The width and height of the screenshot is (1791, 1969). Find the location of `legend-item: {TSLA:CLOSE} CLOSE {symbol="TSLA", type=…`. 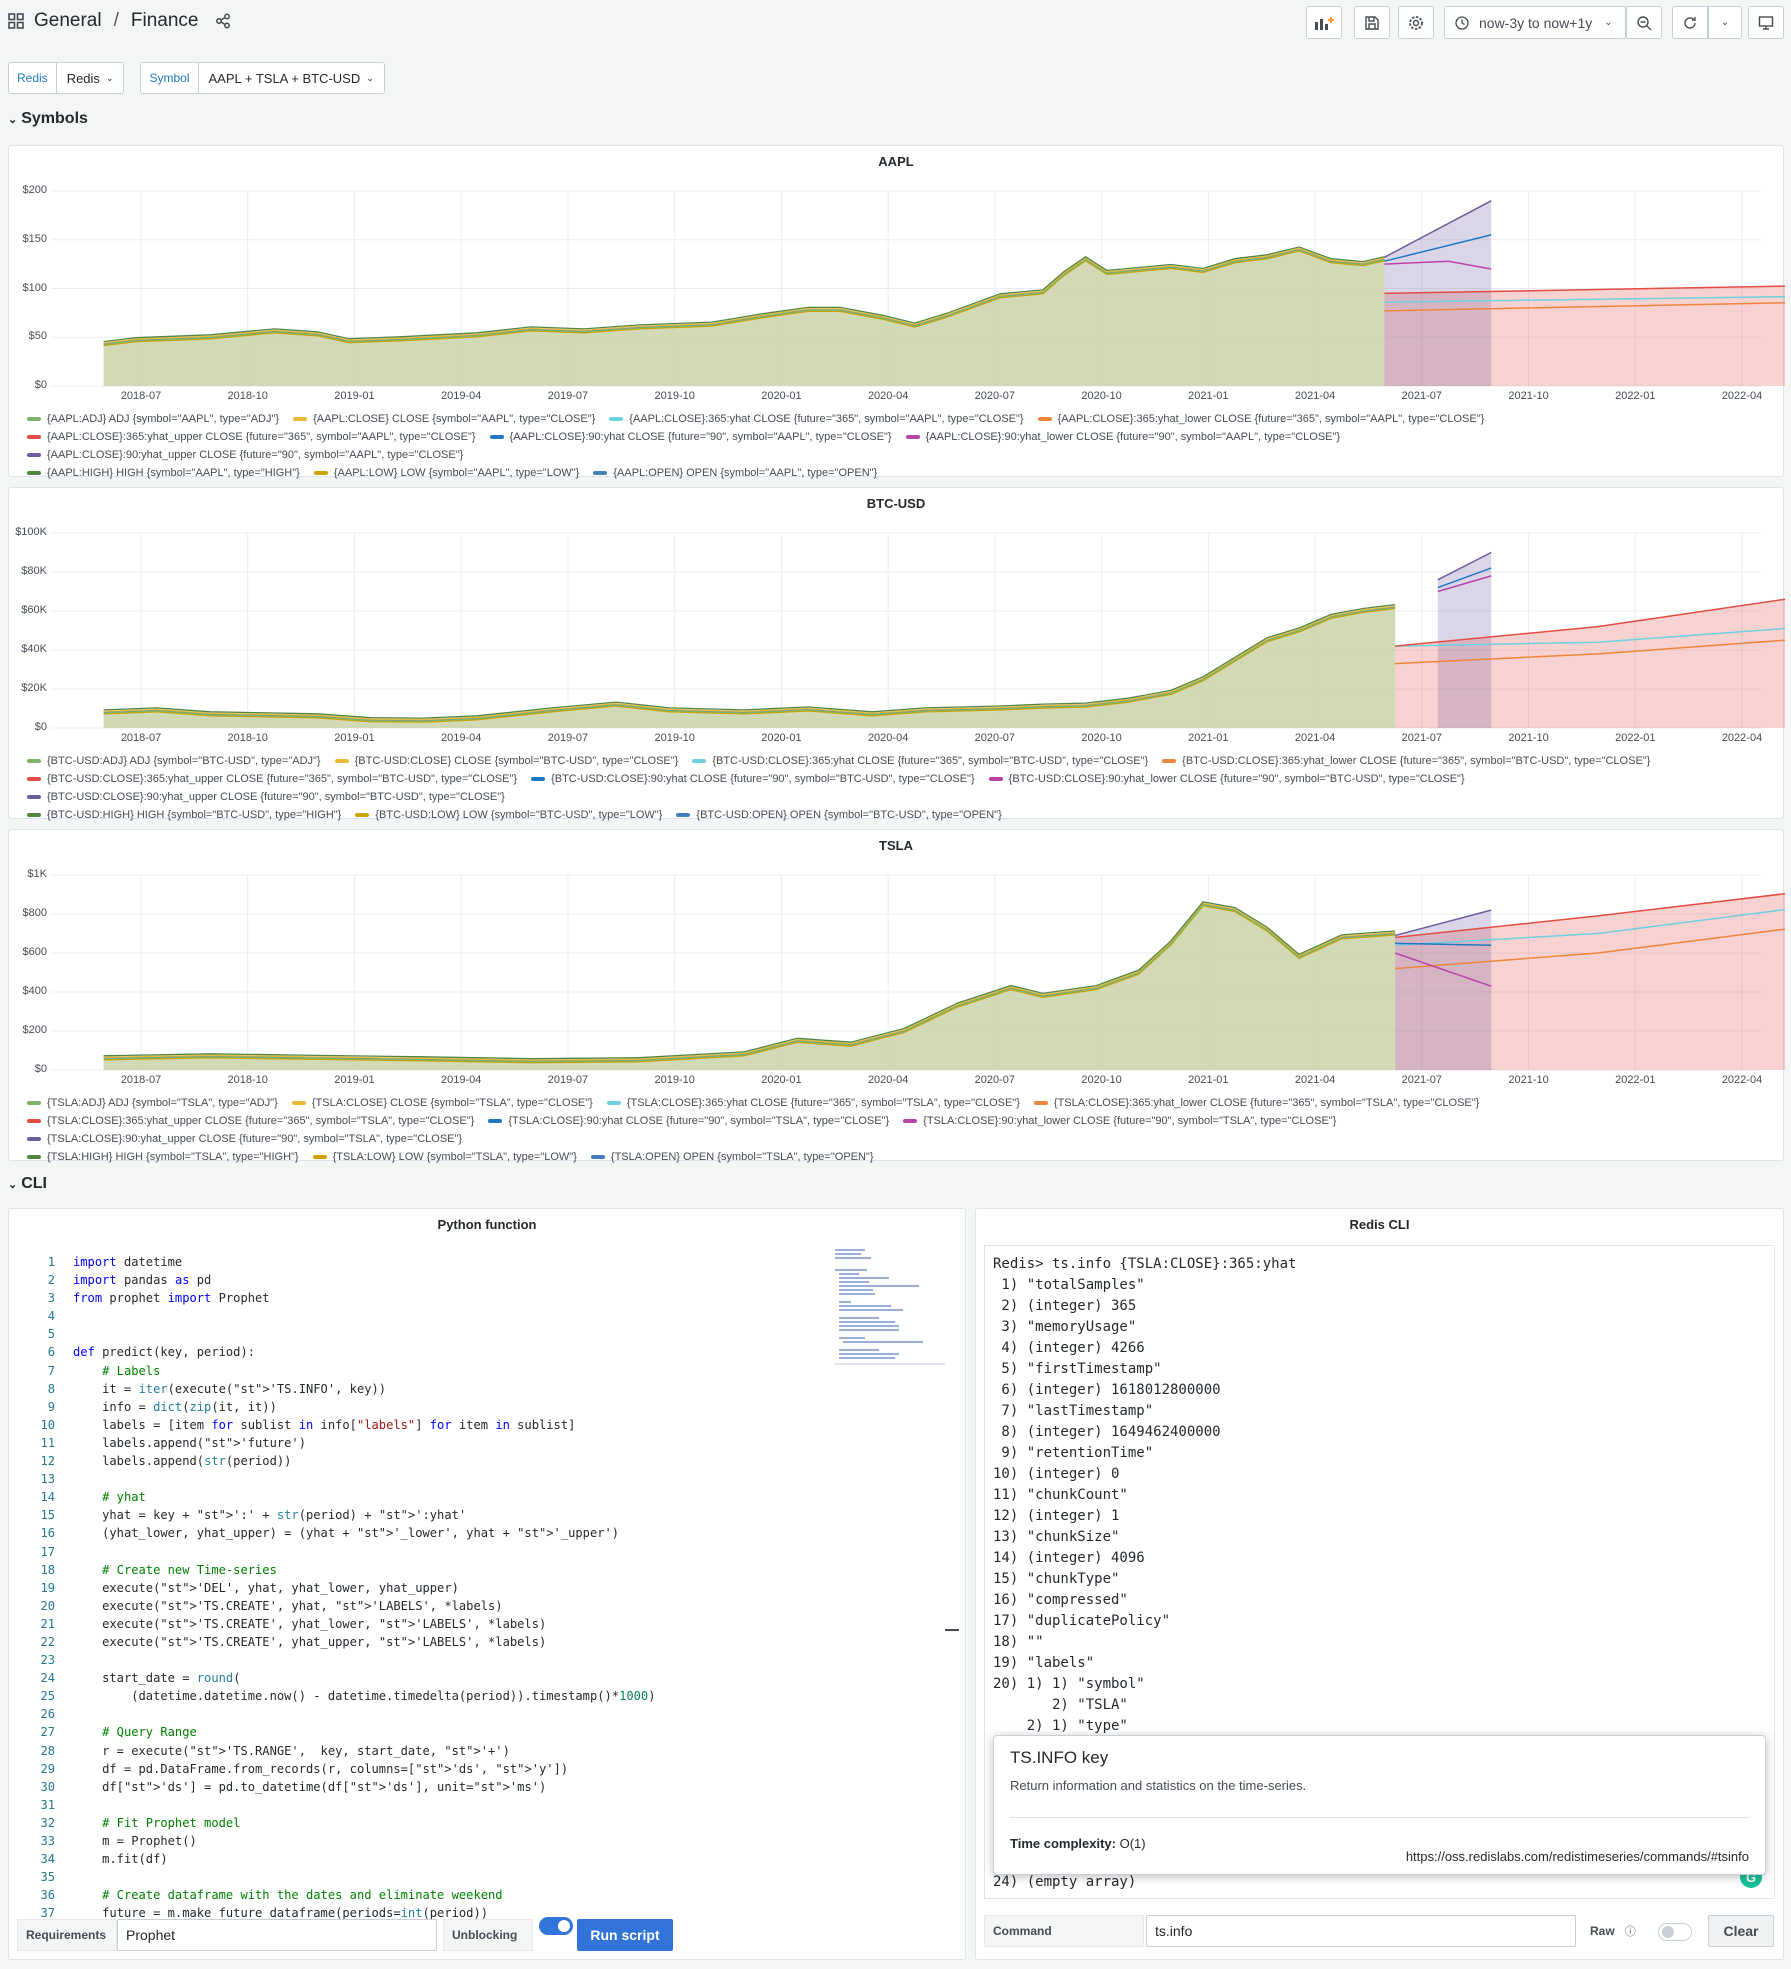

legend-item: {TSLA:CLOSE} CLOSE {symbol="TSLA", type=… is located at coordinates (442, 1103).